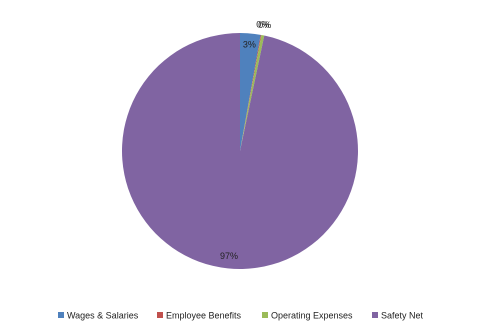  I want to click on legend-label: Employee Benefits, so click(204, 315).